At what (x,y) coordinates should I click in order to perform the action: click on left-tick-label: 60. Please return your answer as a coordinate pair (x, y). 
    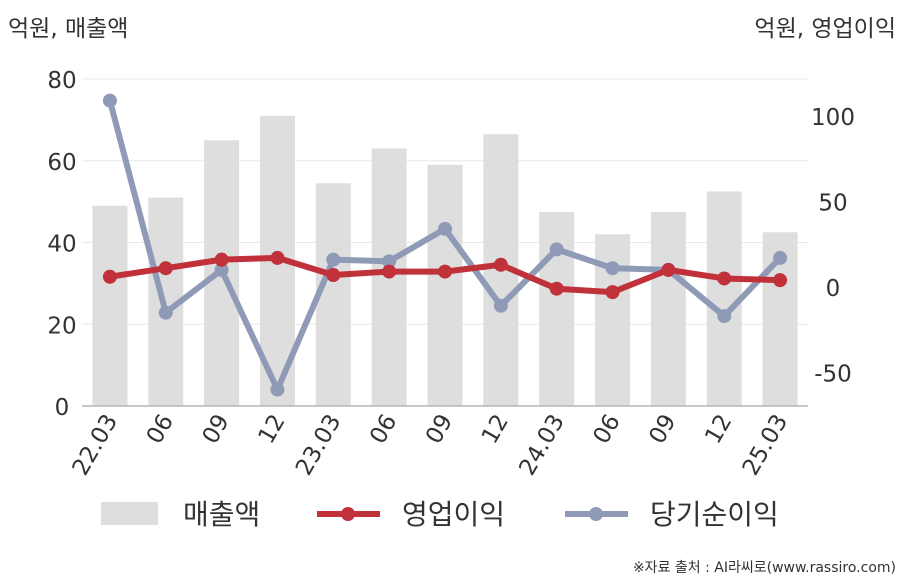
    Looking at the image, I should click on (61, 163).